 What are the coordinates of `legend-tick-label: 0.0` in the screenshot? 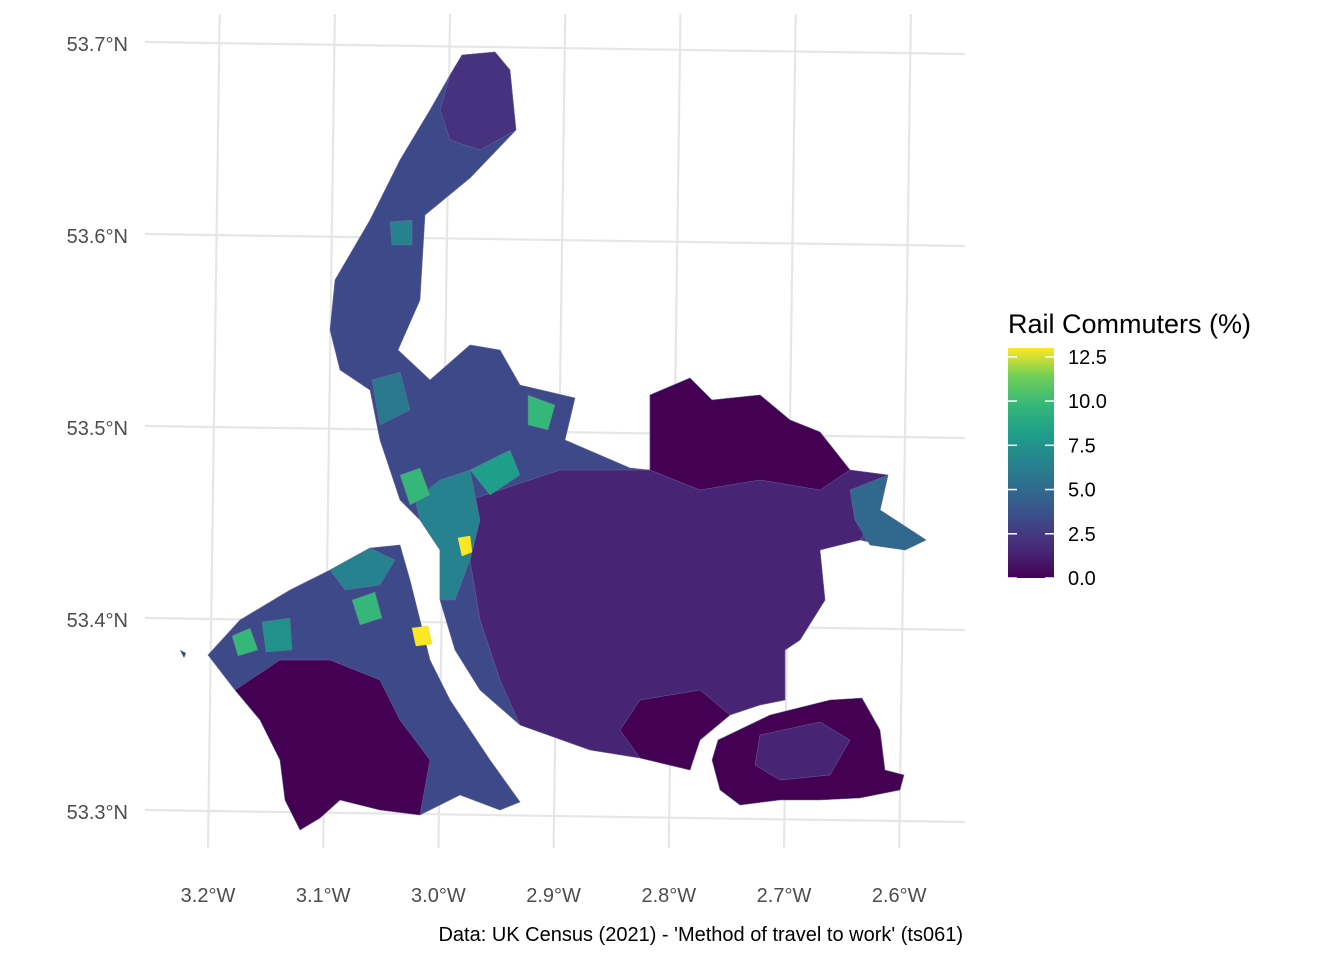 It's located at (1082, 579).